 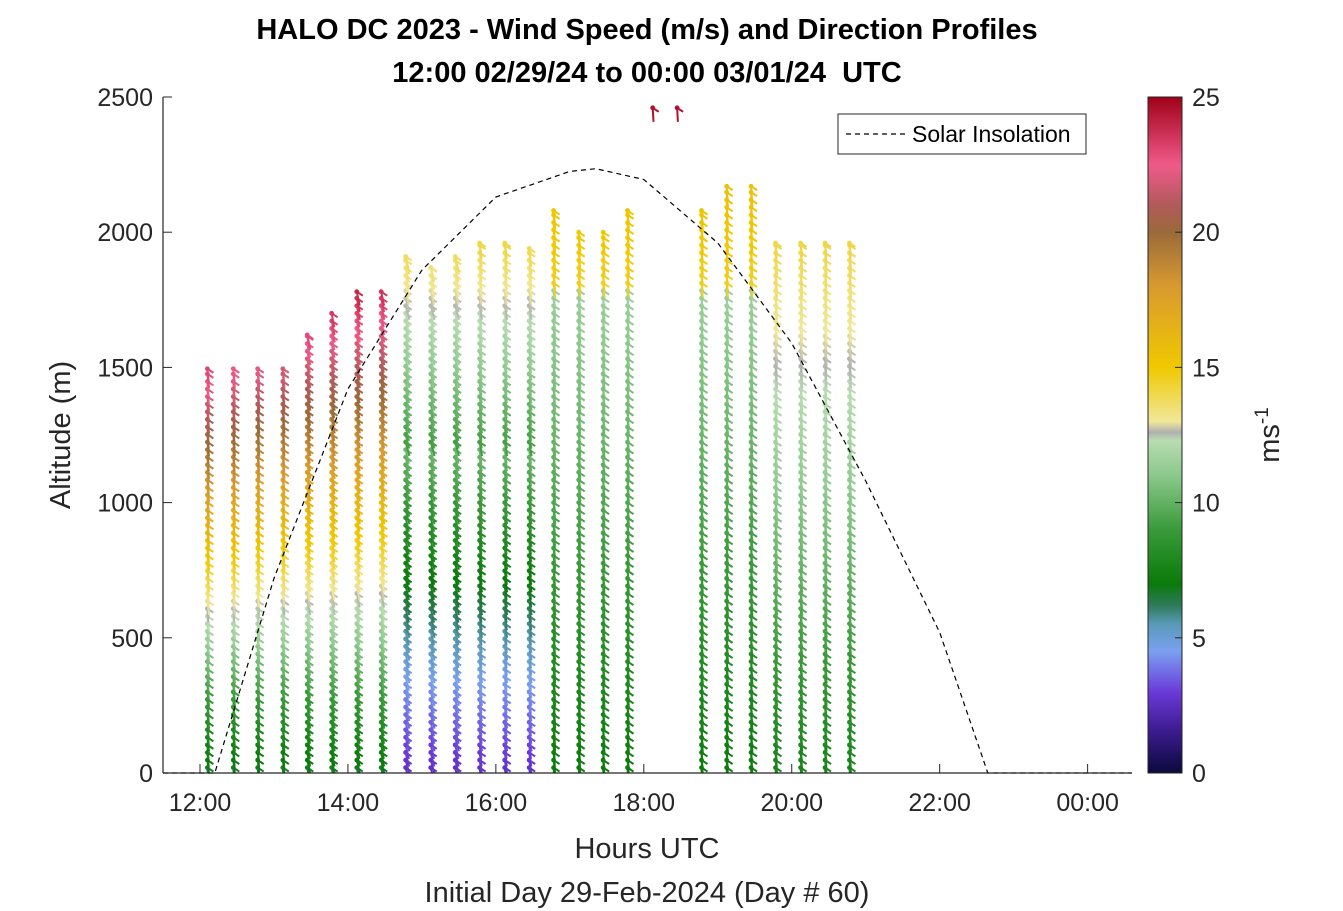 I want to click on y-tick-label: 500, so click(x=132, y=639).